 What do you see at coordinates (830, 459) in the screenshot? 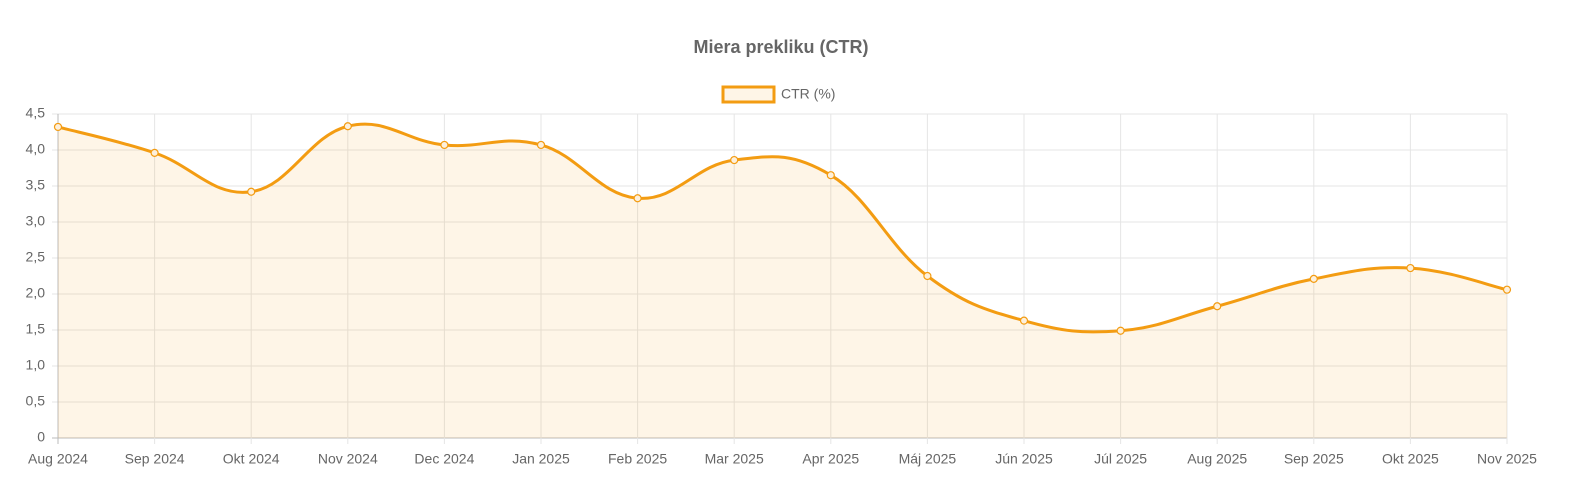
I see `x-tick-label: Apr 2025` at bounding box center [830, 459].